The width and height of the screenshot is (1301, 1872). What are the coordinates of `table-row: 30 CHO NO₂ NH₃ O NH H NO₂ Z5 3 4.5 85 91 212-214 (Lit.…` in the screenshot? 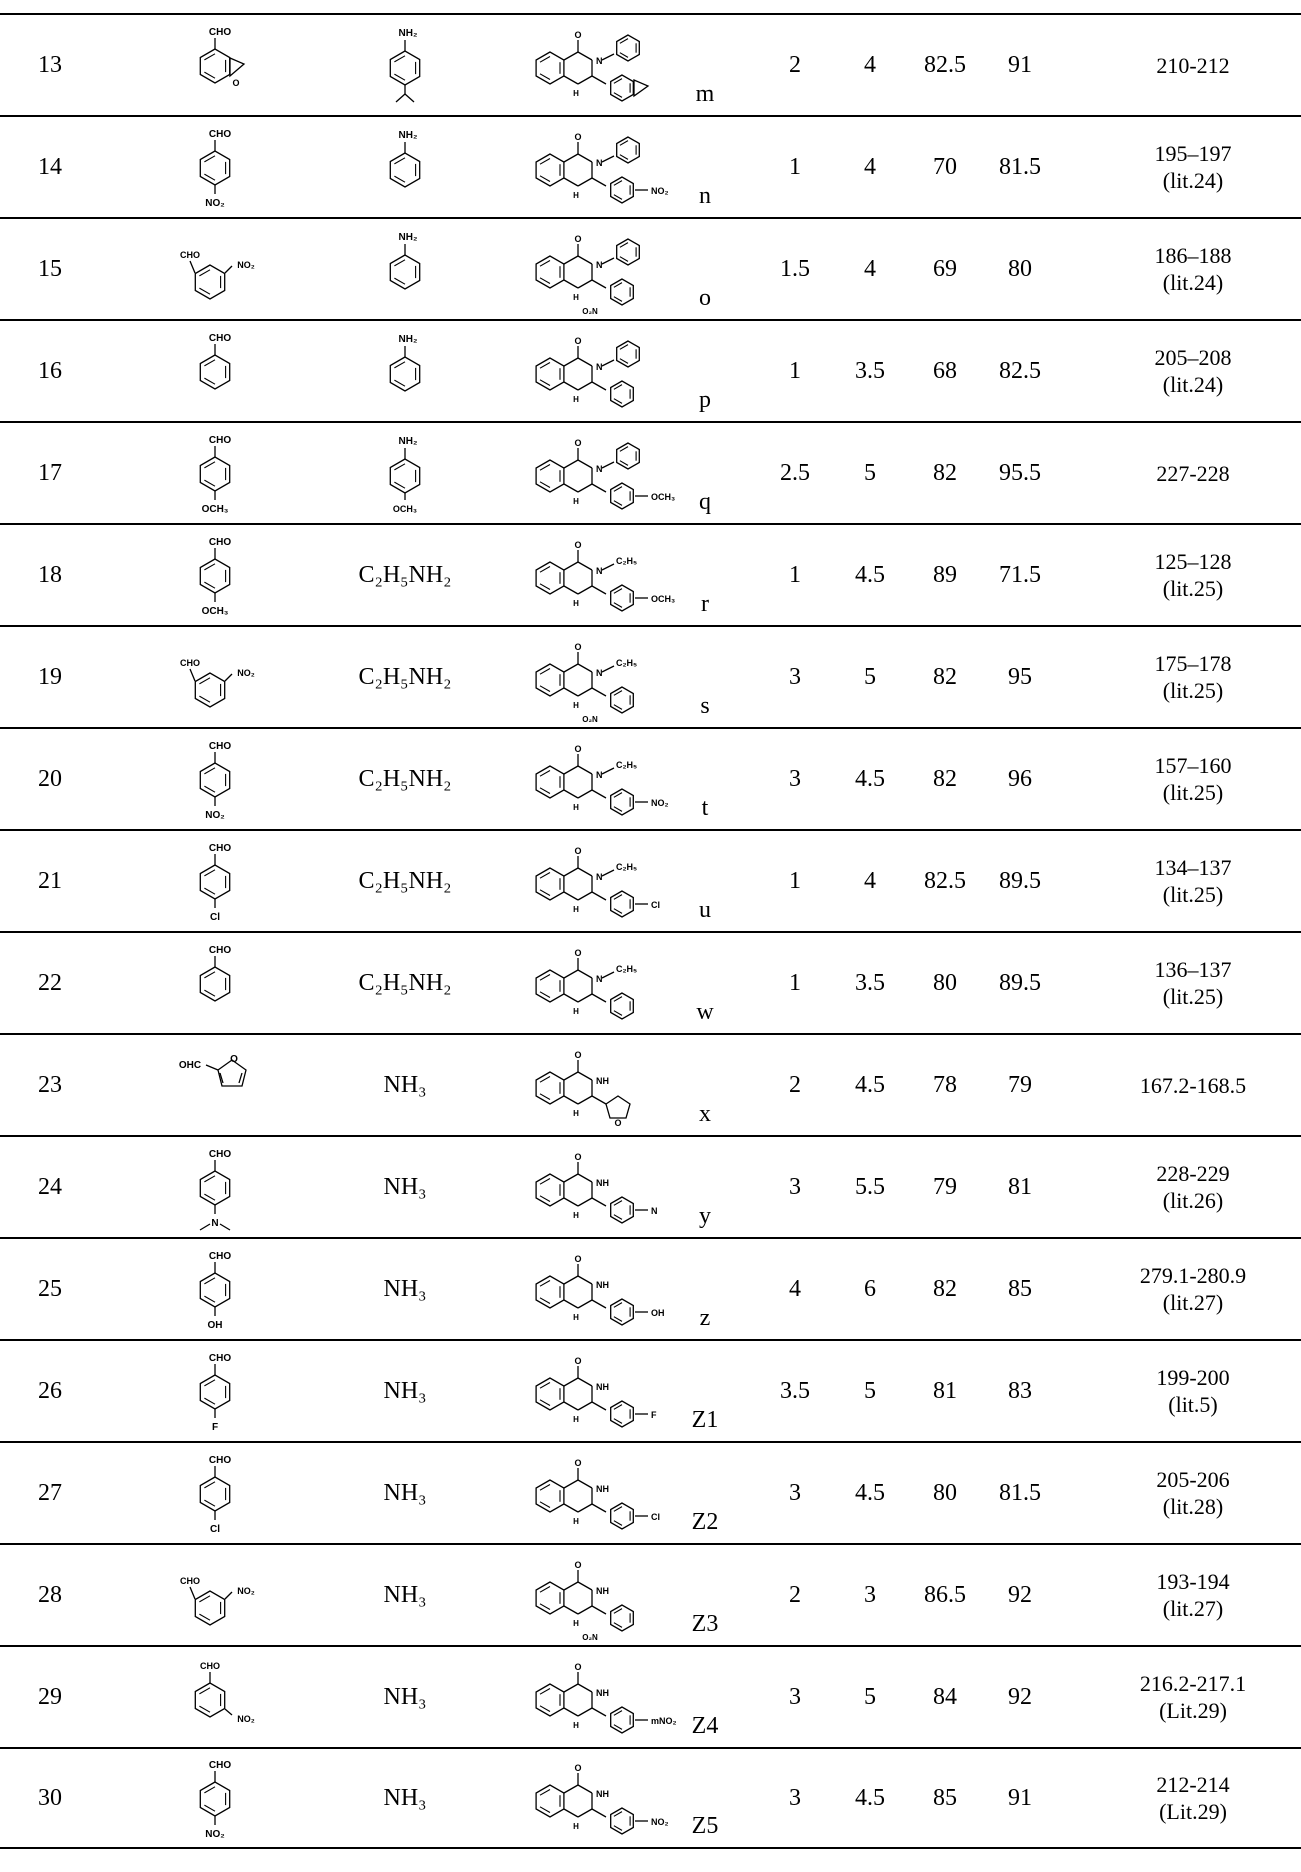 It's located at (650, 1798).